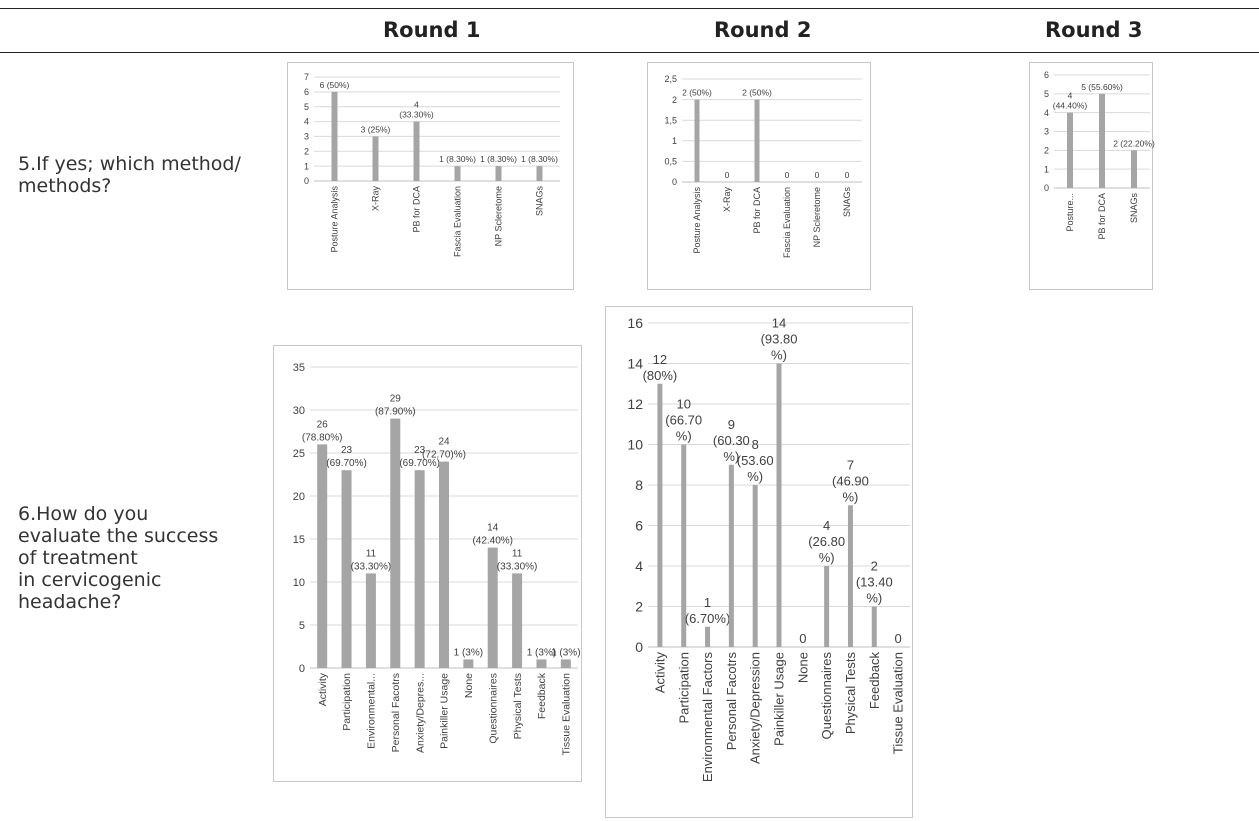 The width and height of the screenshot is (1259, 821). What do you see at coordinates (1134, 143) in the screenshot?
I see `data-label: 2 (22.20%)` at bounding box center [1134, 143].